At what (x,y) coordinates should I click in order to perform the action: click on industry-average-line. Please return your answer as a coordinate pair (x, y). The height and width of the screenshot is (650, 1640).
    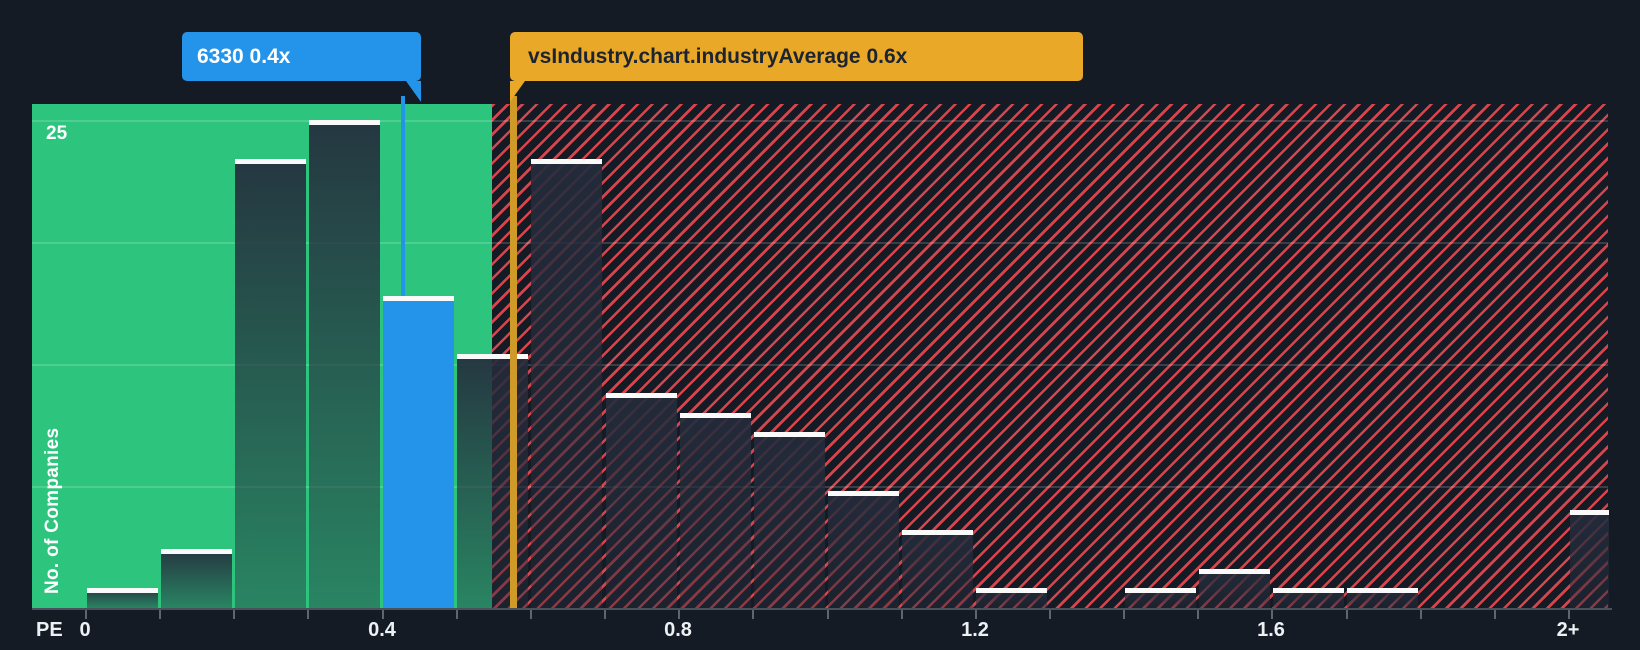
    Looking at the image, I should click on (513, 352).